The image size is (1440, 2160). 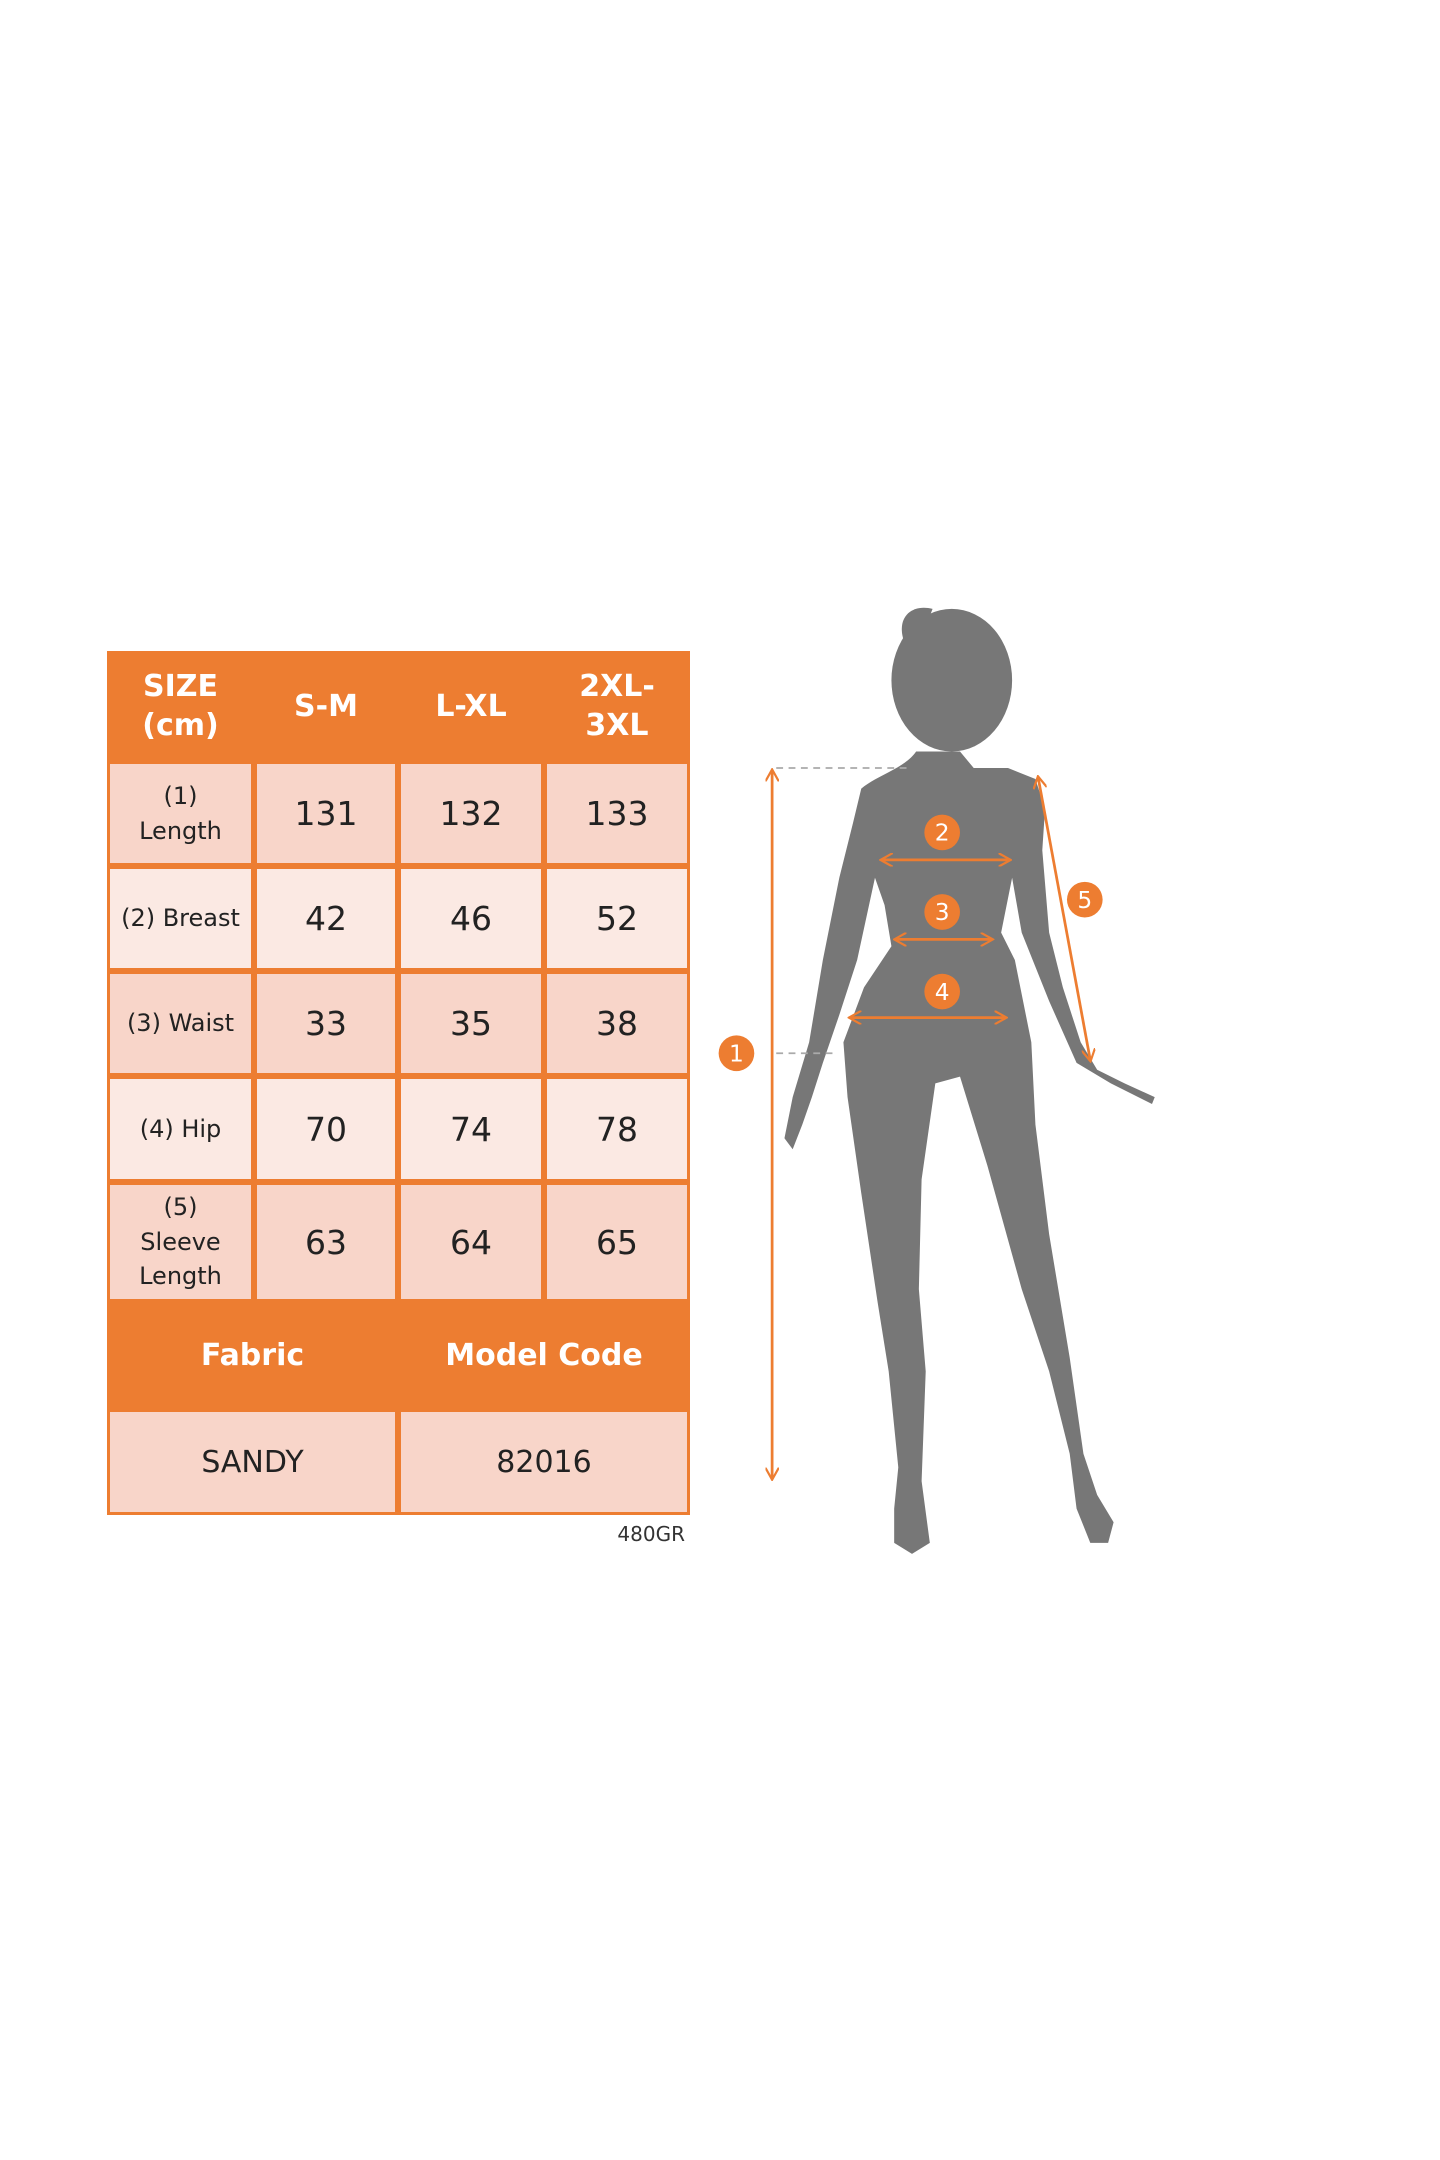 I want to click on row-label: (2) Breast, so click(x=180, y=918).